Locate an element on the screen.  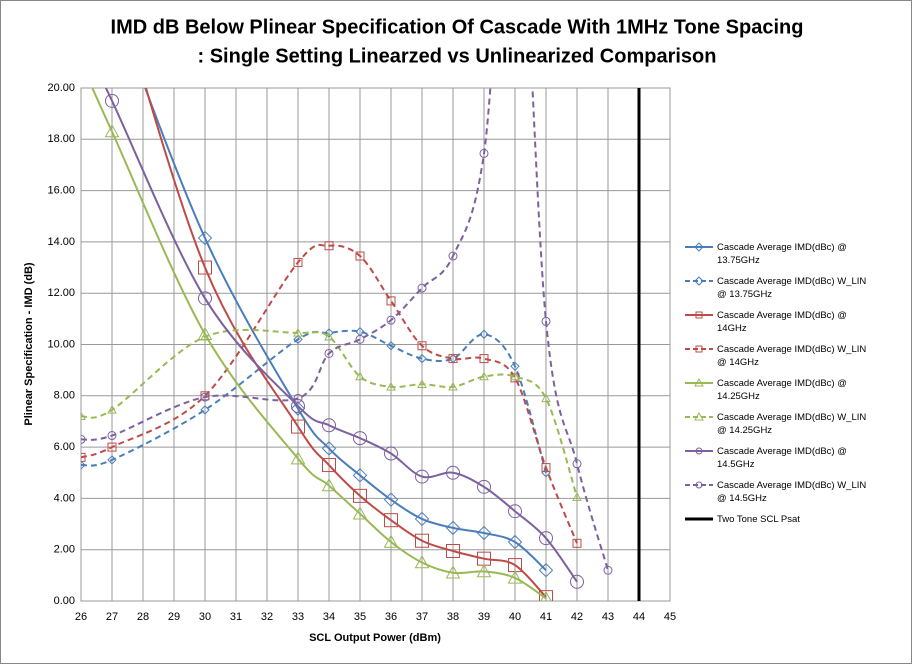
legend-entry: Cascade Average IMD(dBc) @ 14GHz is located at coordinates (778, 322).